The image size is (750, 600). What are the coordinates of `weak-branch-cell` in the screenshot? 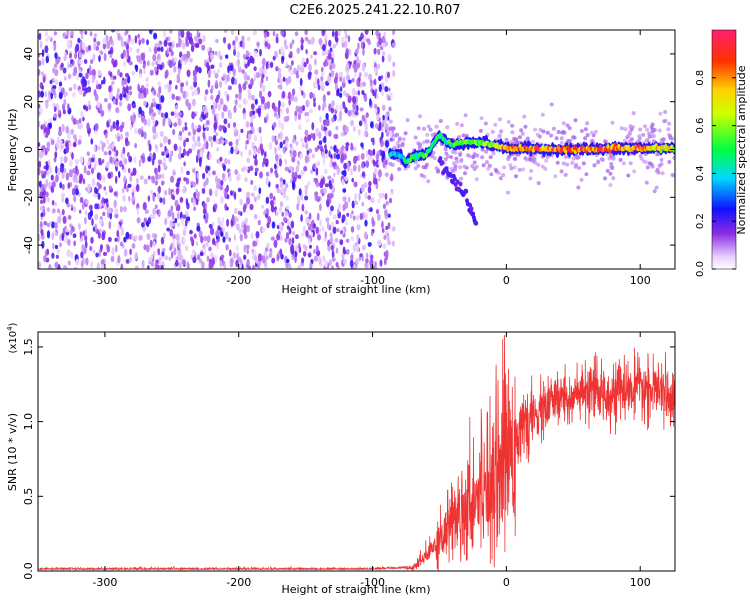 It's located at (471, 209).